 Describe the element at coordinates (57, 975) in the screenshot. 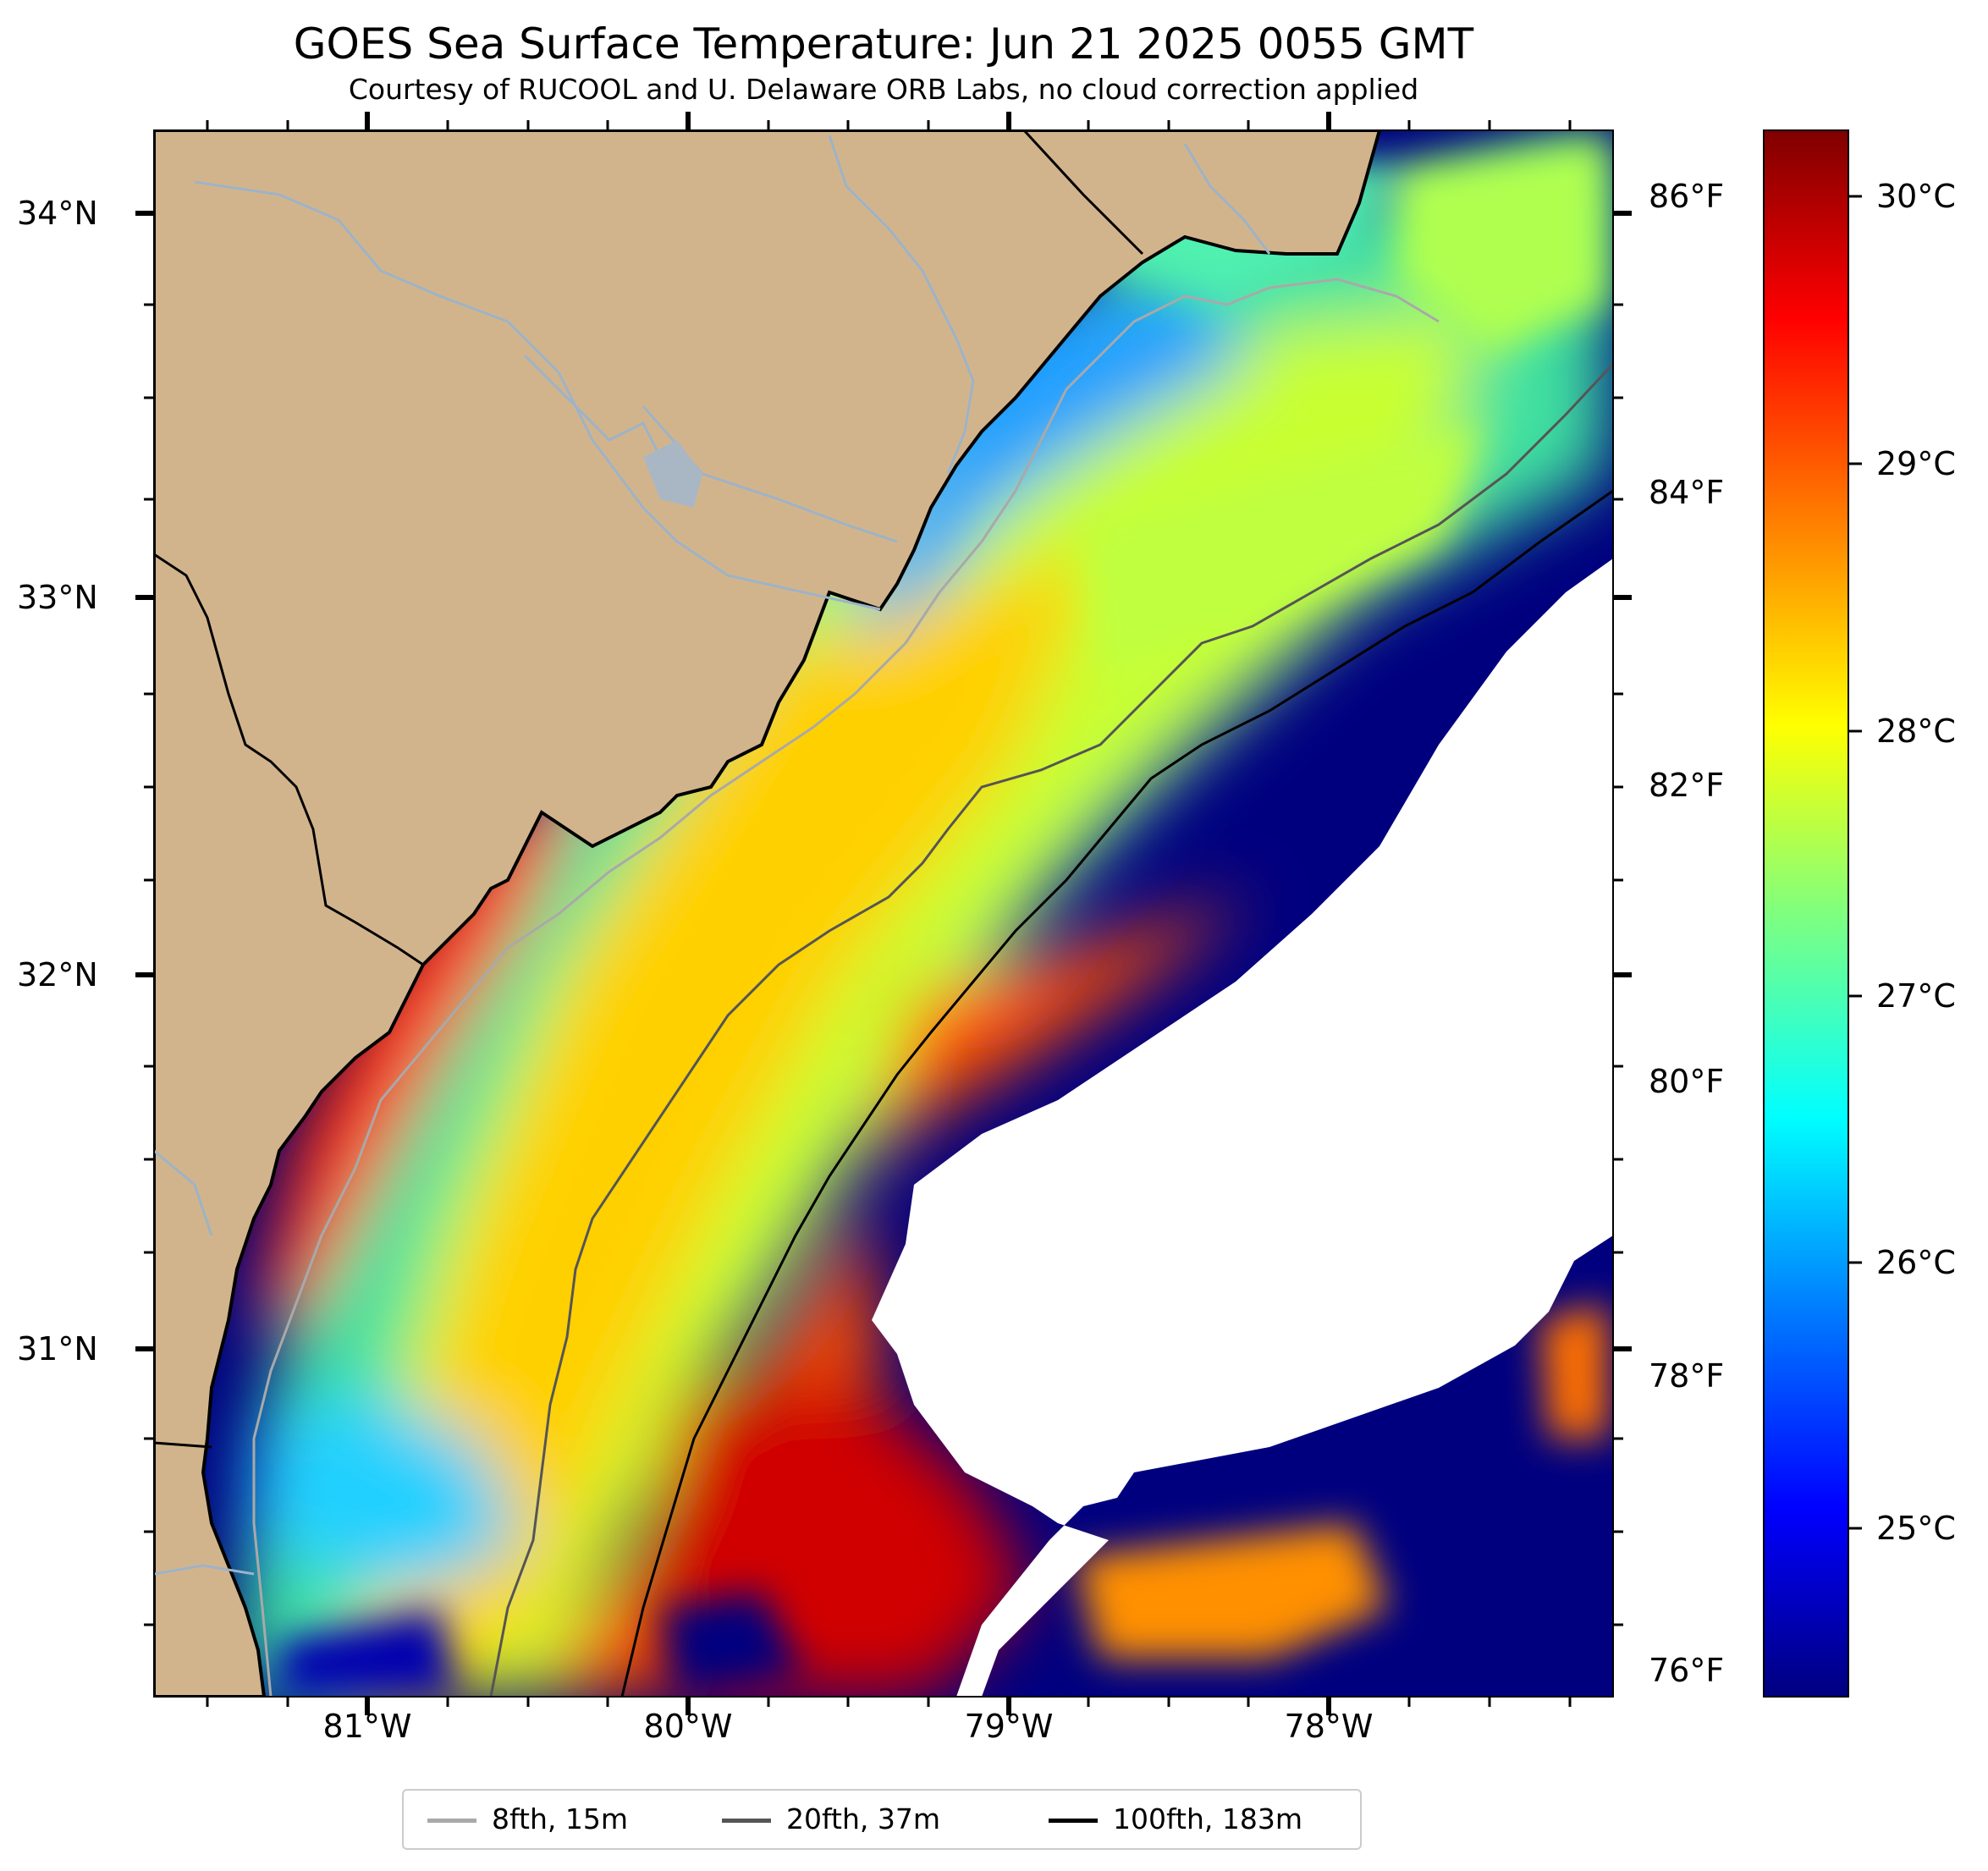

I see `lat-label-32n: 32°N` at that location.